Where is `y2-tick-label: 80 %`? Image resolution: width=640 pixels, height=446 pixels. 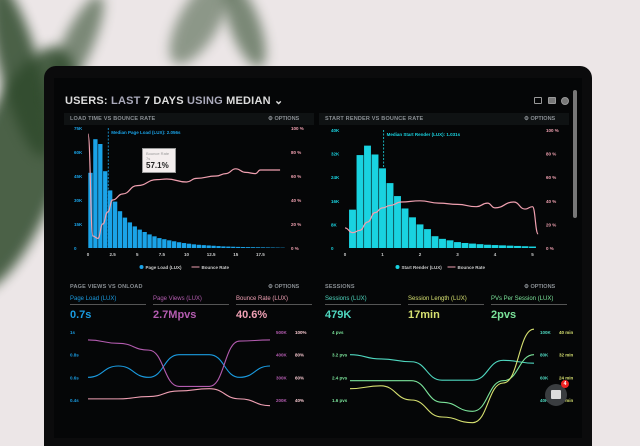 y2-tick-label: 80 % is located at coordinates (296, 152).